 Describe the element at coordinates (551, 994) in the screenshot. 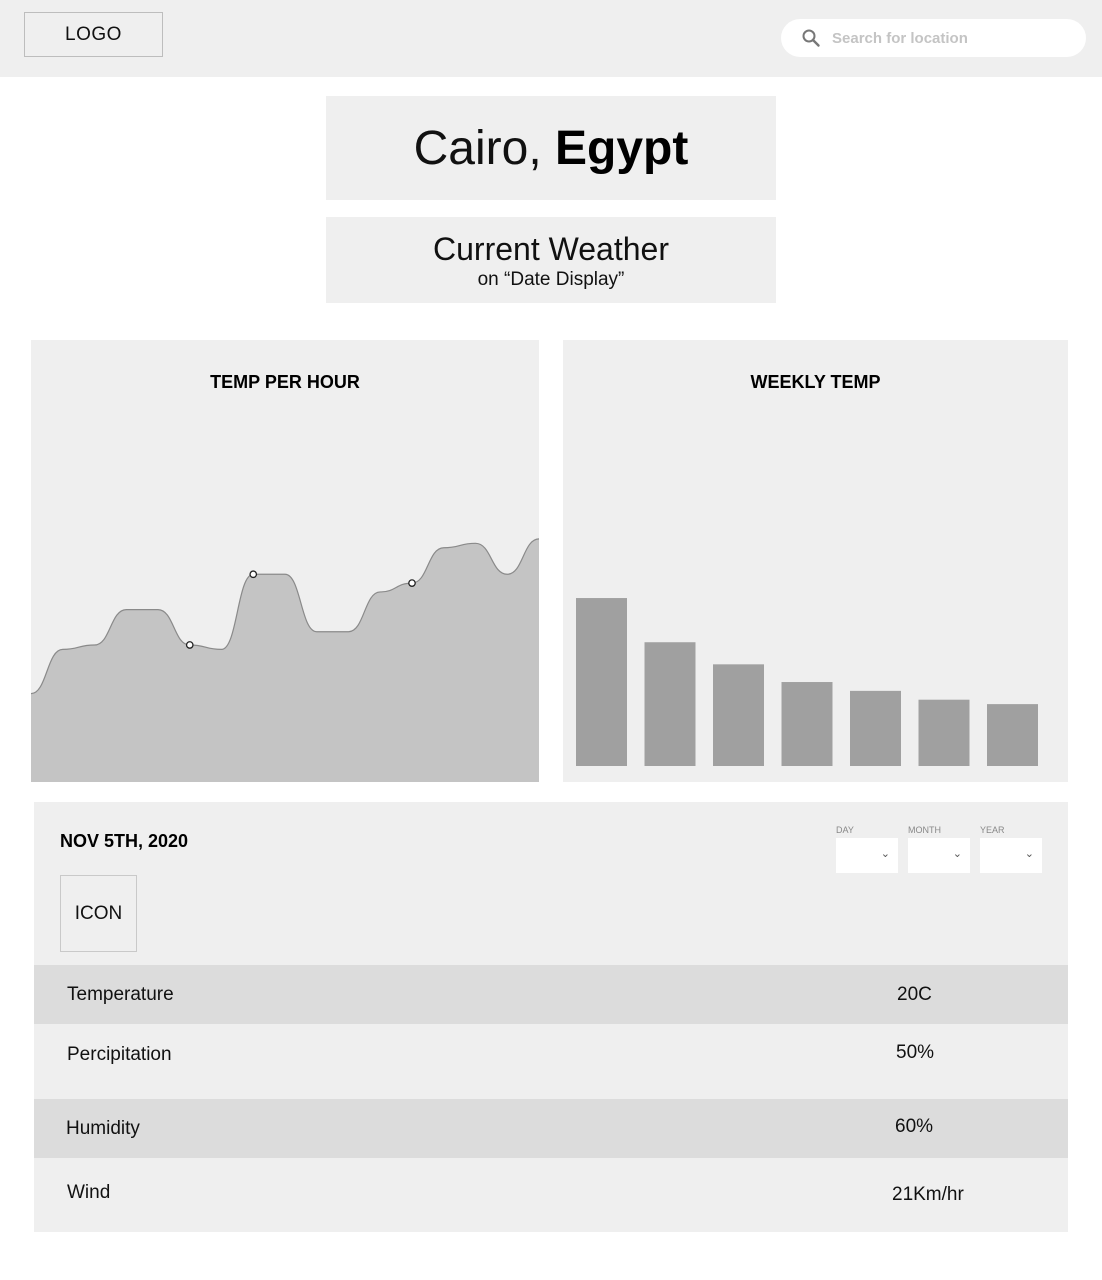

I see `detail-row-temperature: Temperature 20C` at that location.